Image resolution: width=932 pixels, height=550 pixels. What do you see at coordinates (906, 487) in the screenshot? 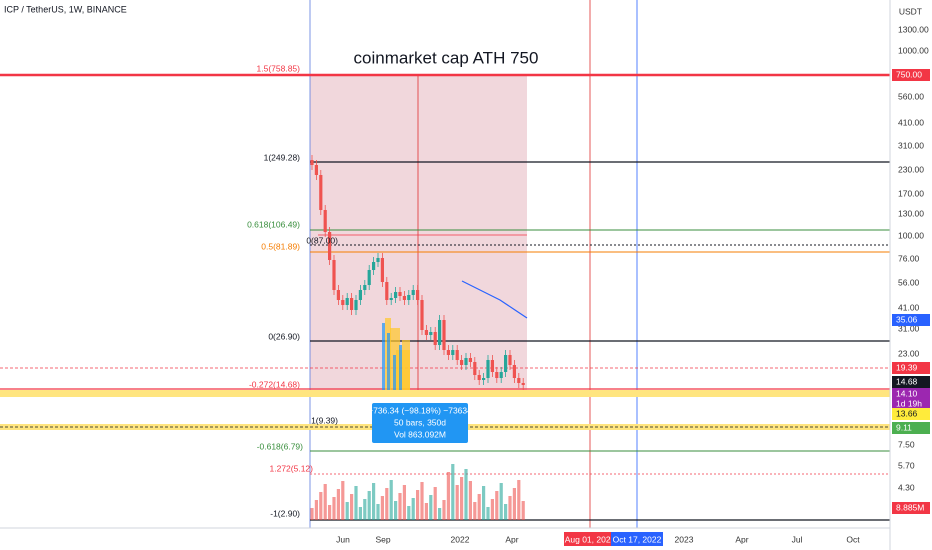
I see `price-label: 4.30` at bounding box center [906, 487].